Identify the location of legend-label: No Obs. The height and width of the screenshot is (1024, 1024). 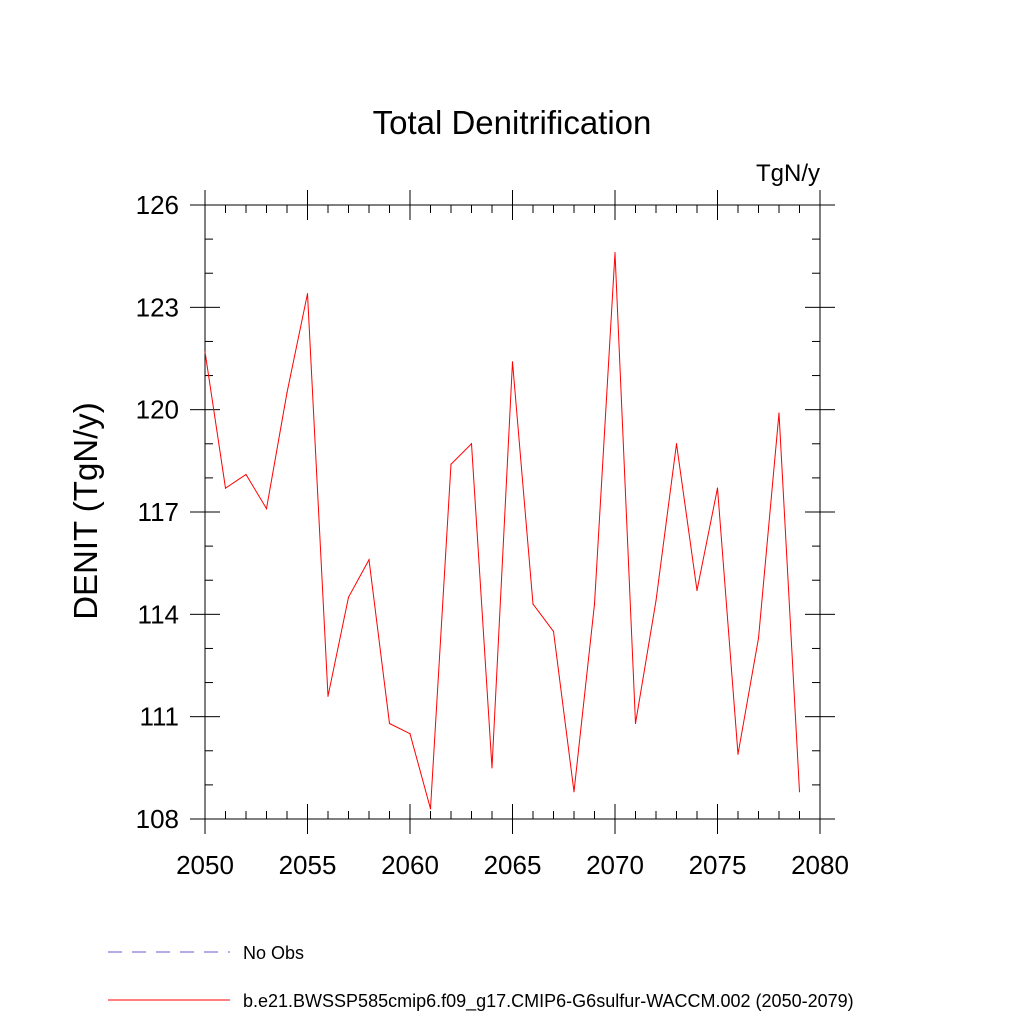
(273, 953).